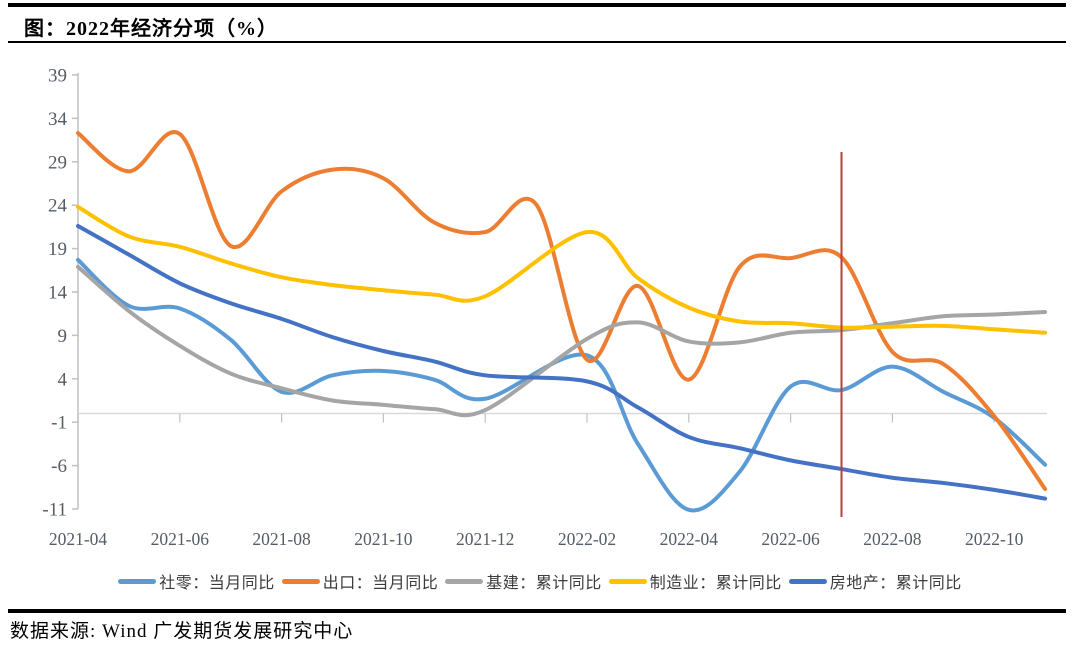 The height and width of the screenshot is (646, 1080). What do you see at coordinates (78, 539) in the screenshot?
I see `x-axis-label: 2021-04` at bounding box center [78, 539].